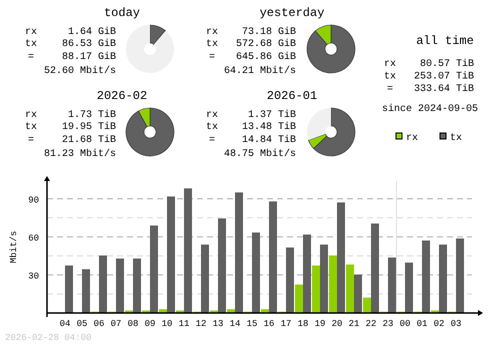 The image size is (500, 348). I want to click on x-tick-label: 17, so click(286, 324).